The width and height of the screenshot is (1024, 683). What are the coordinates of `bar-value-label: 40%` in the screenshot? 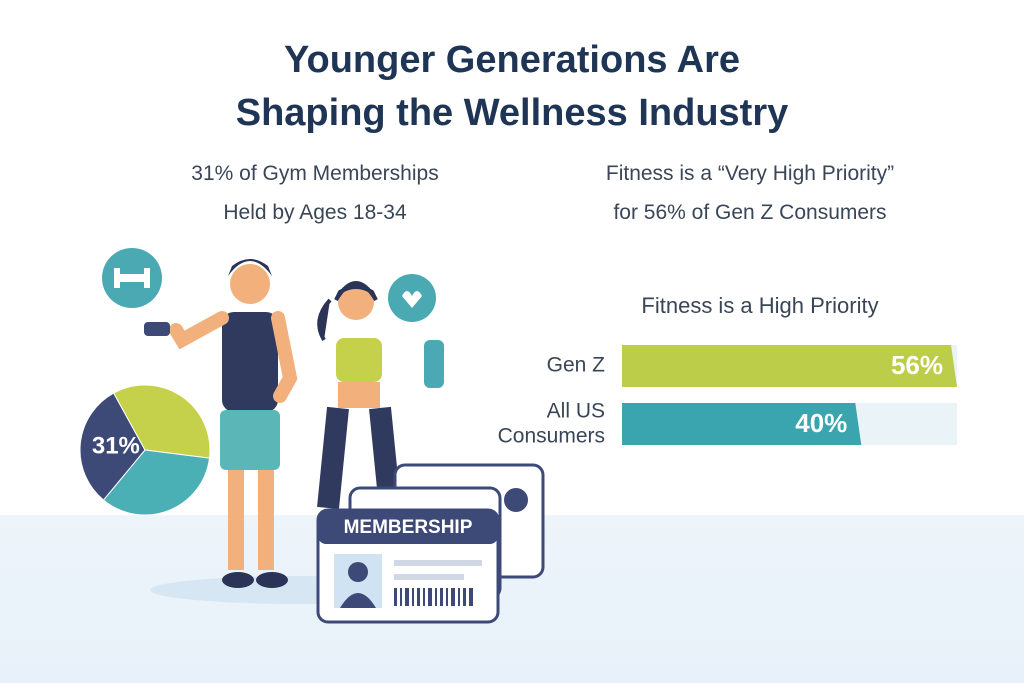 It's located at (821, 423).